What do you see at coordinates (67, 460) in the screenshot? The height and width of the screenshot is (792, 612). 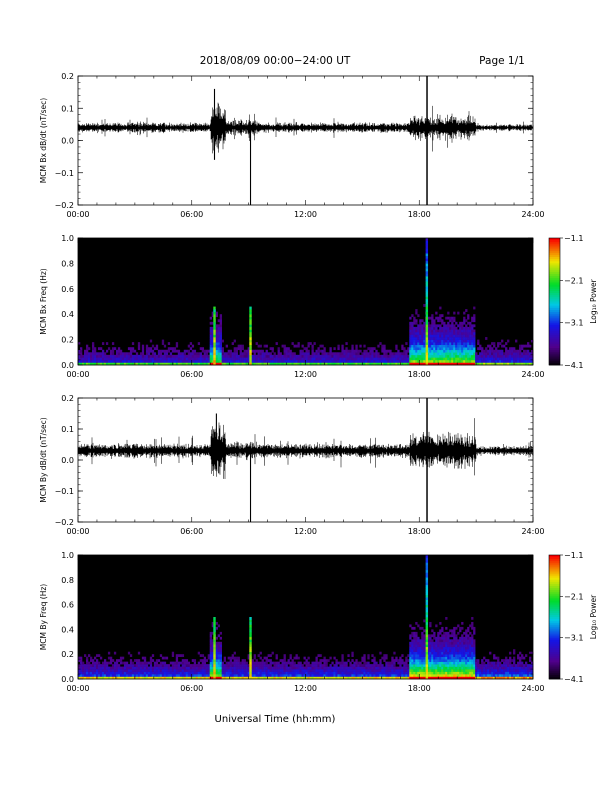 I see `y-tick-label: 0.0` at bounding box center [67, 460].